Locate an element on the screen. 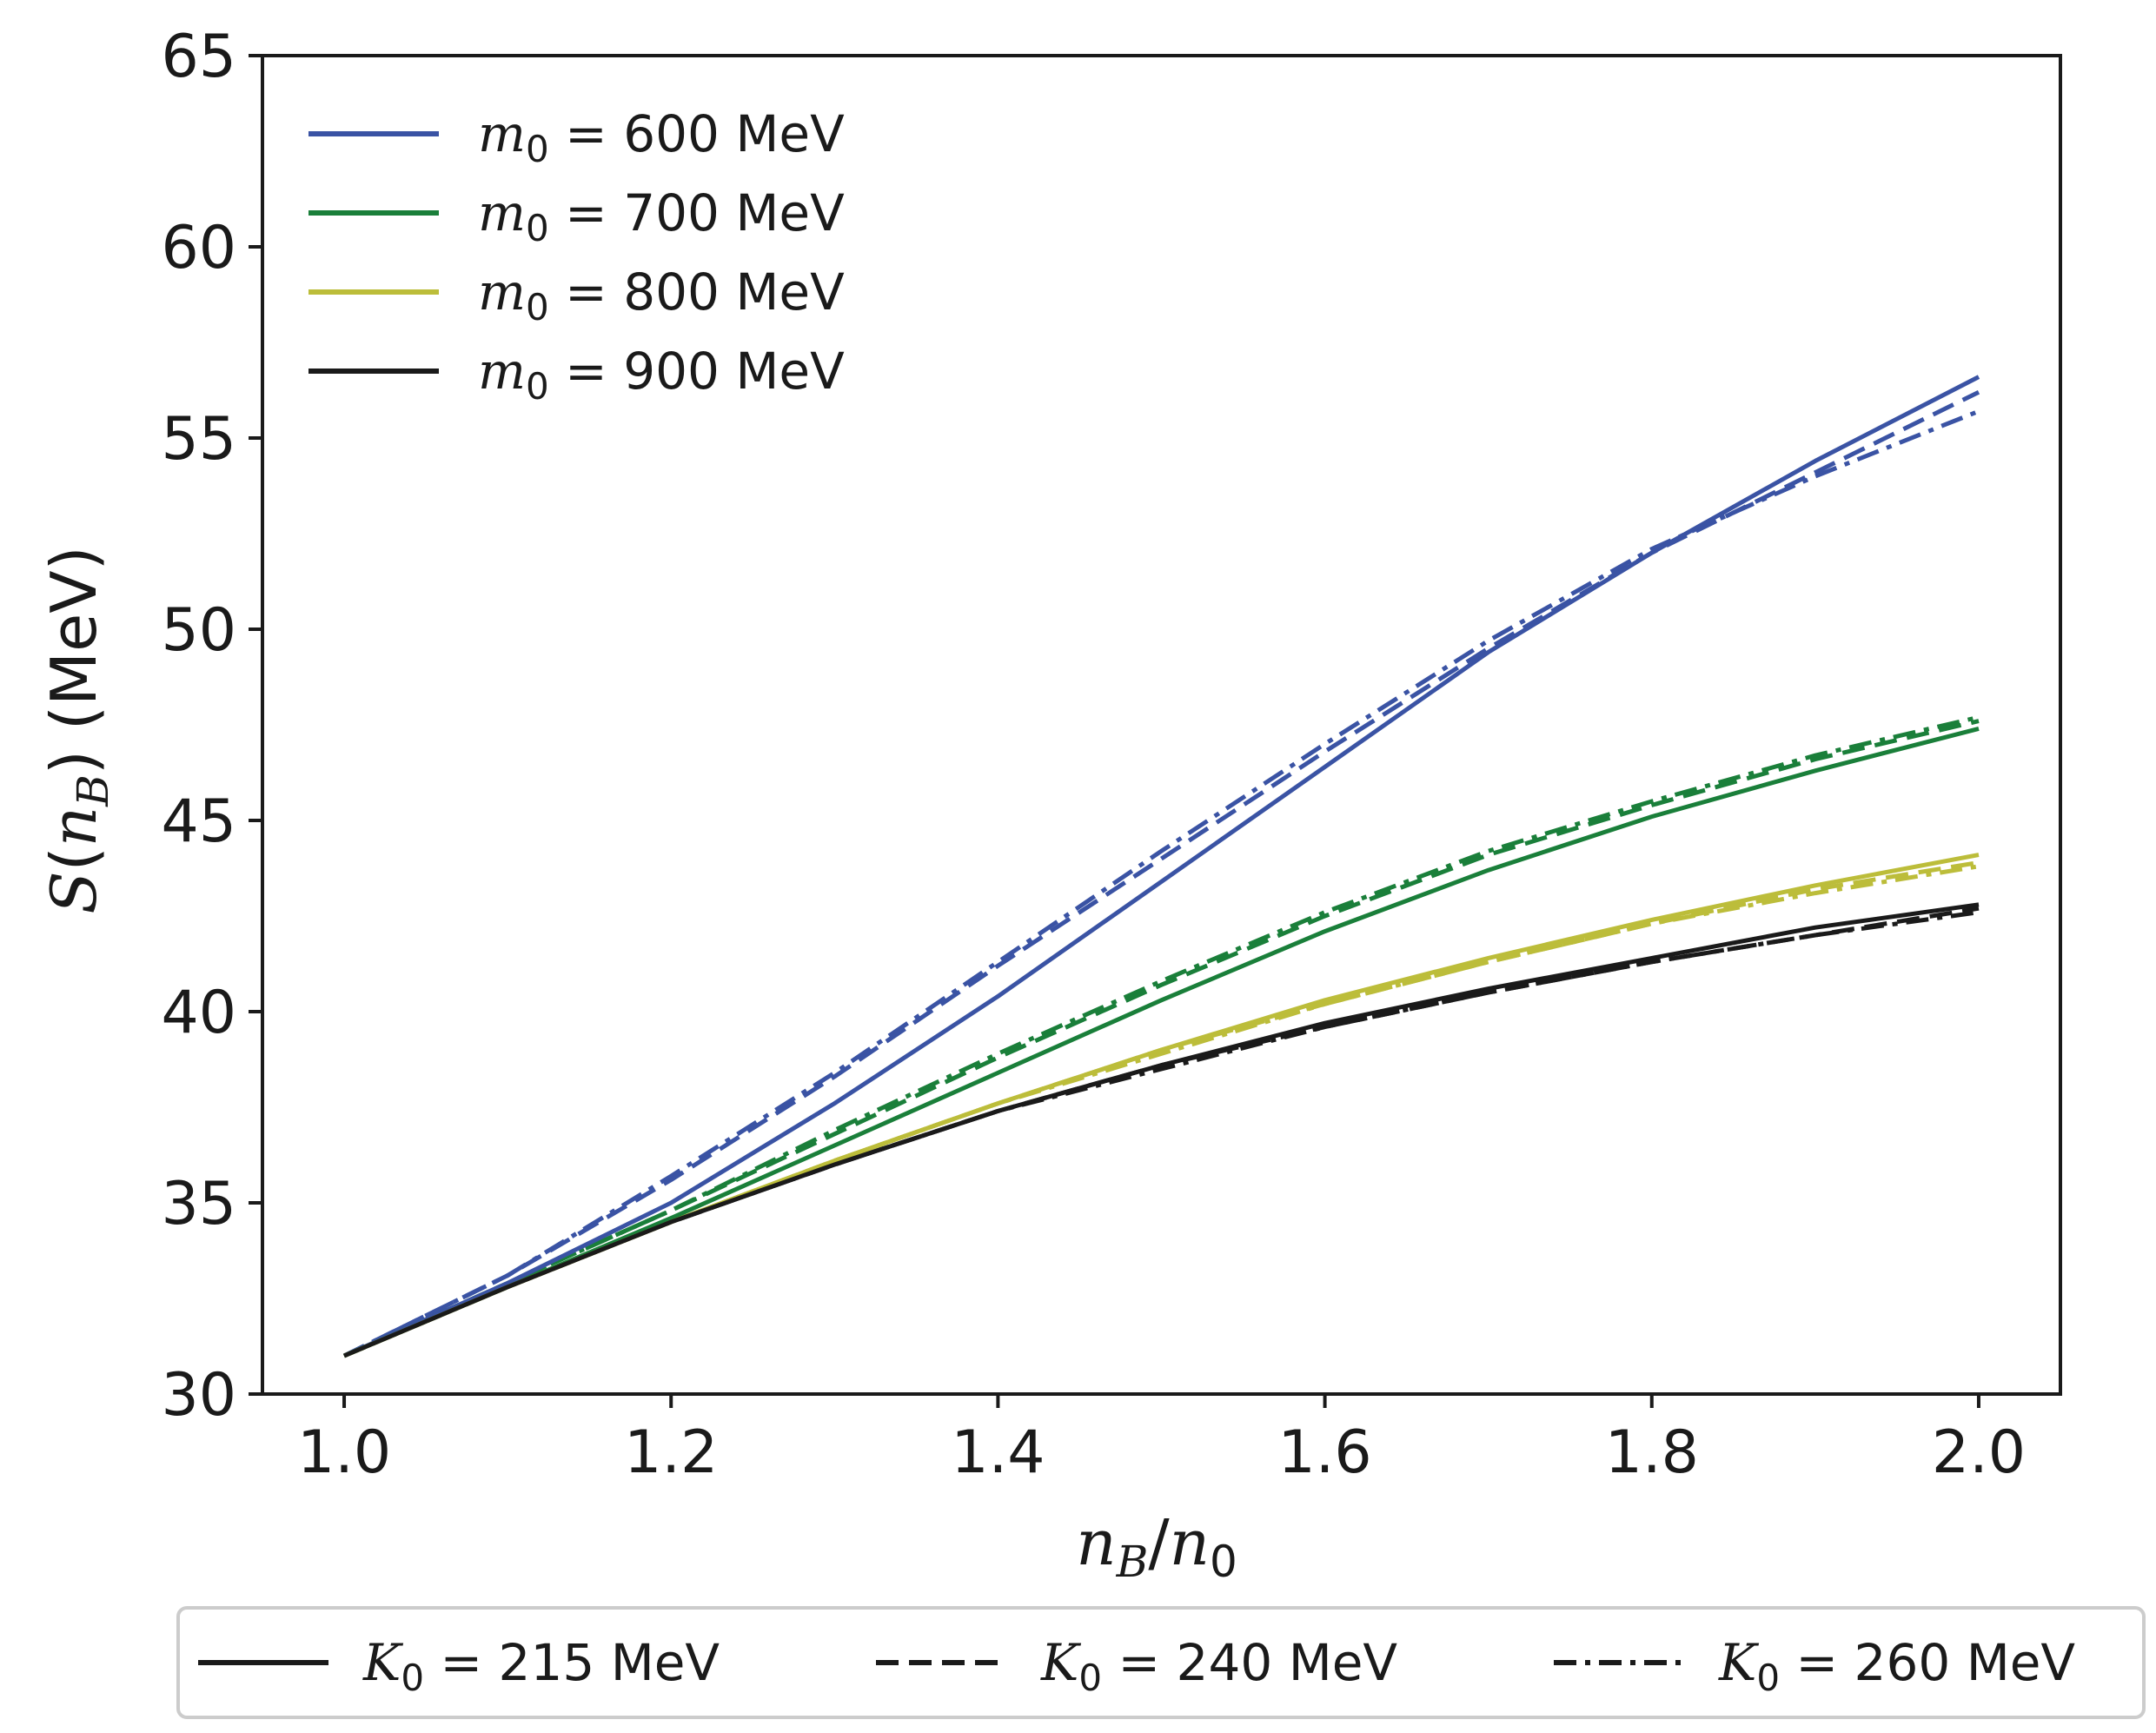 This screenshot has width=2156, height=1733. color-legend-label: m0 = 800 MeV is located at coordinates (661, 296).